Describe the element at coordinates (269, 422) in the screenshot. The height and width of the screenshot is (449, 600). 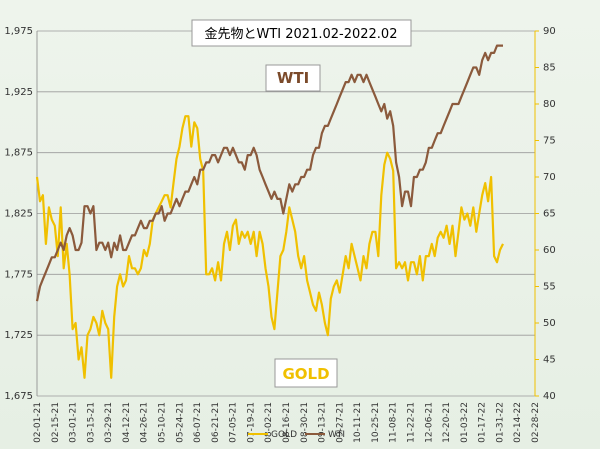
I see `x-tick-label: 08-02-21` at that location.